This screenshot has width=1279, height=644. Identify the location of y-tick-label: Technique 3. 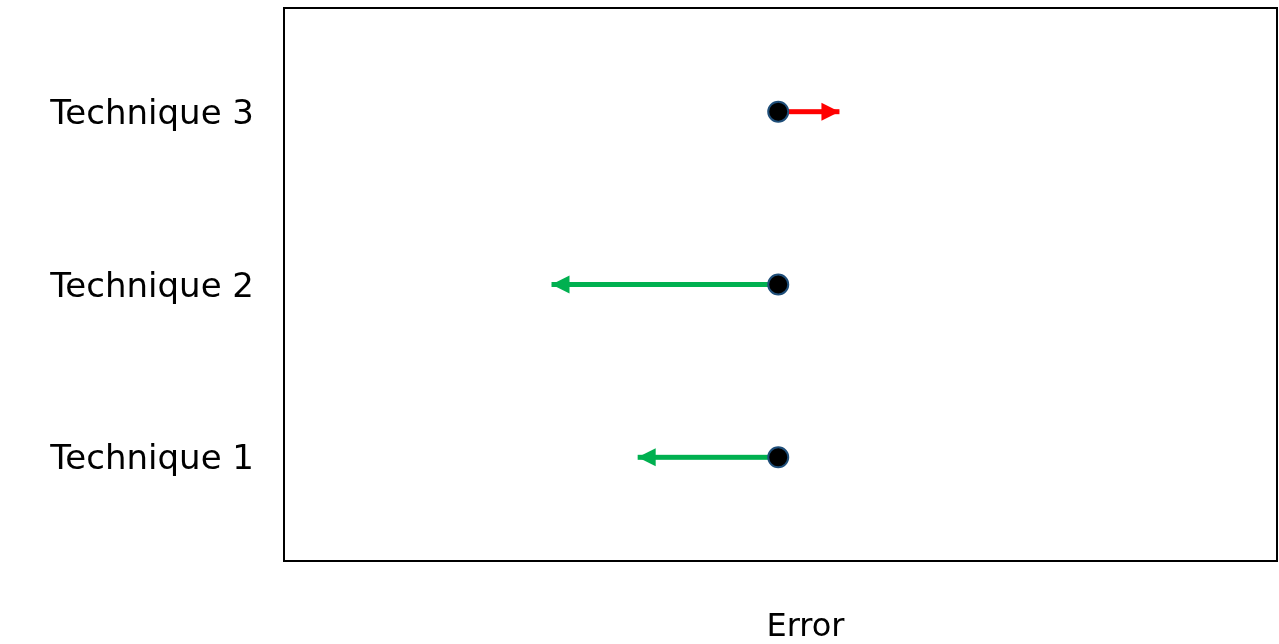
(151, 111).